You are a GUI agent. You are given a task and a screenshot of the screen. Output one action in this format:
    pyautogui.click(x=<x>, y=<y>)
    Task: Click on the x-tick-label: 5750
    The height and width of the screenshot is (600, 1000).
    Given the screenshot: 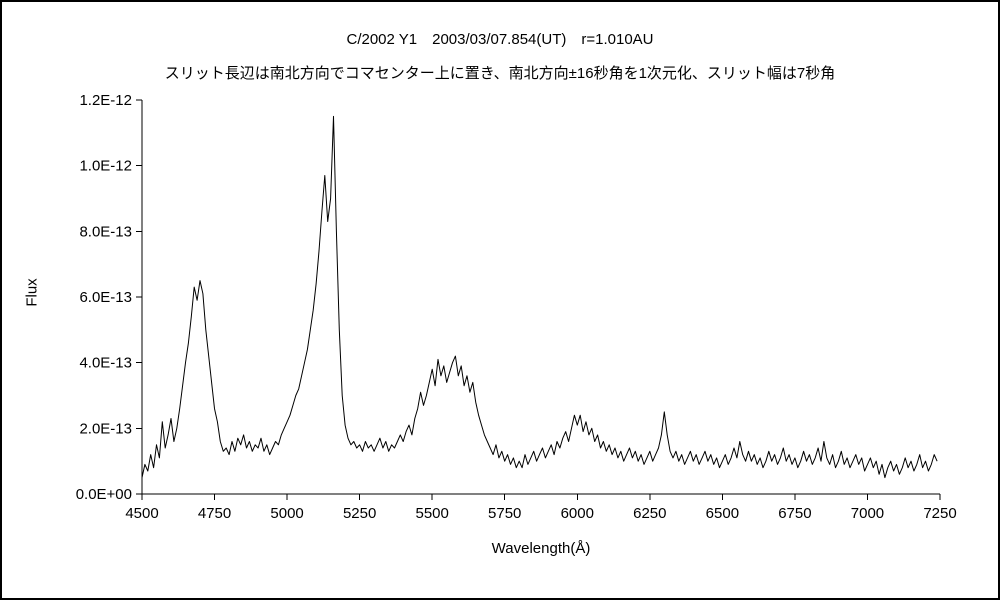 What is the action you would take?
    pyautogui.click(x=504, y=513)
    